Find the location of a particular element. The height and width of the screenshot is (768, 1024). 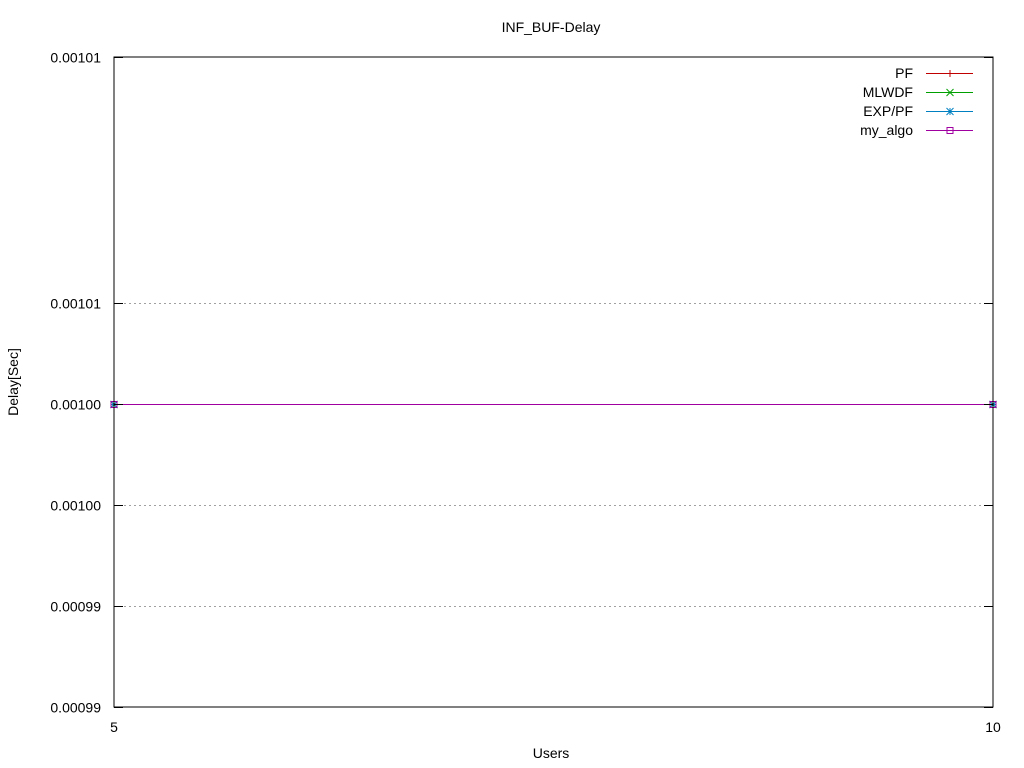

legend-label: EXP/PF is located at coordinates (888, 111).